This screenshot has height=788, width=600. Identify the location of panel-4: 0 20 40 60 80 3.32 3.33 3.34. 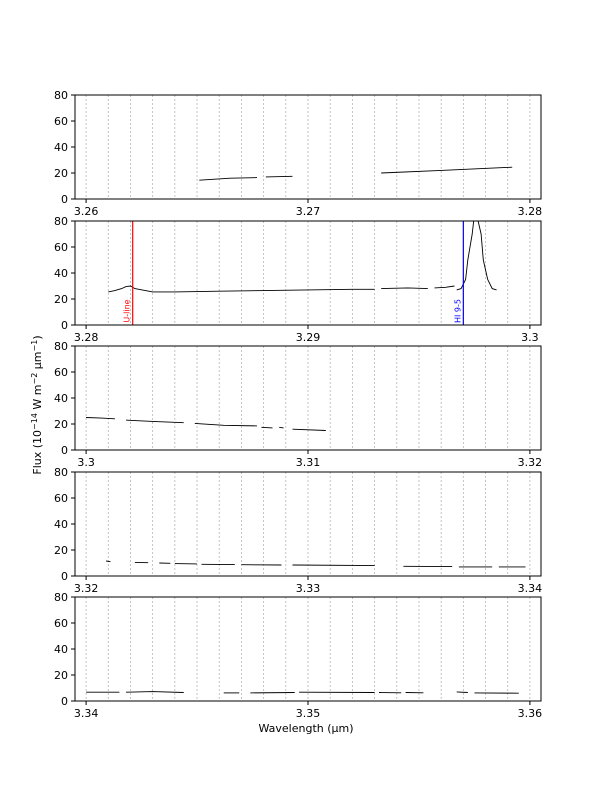
(298, 530).